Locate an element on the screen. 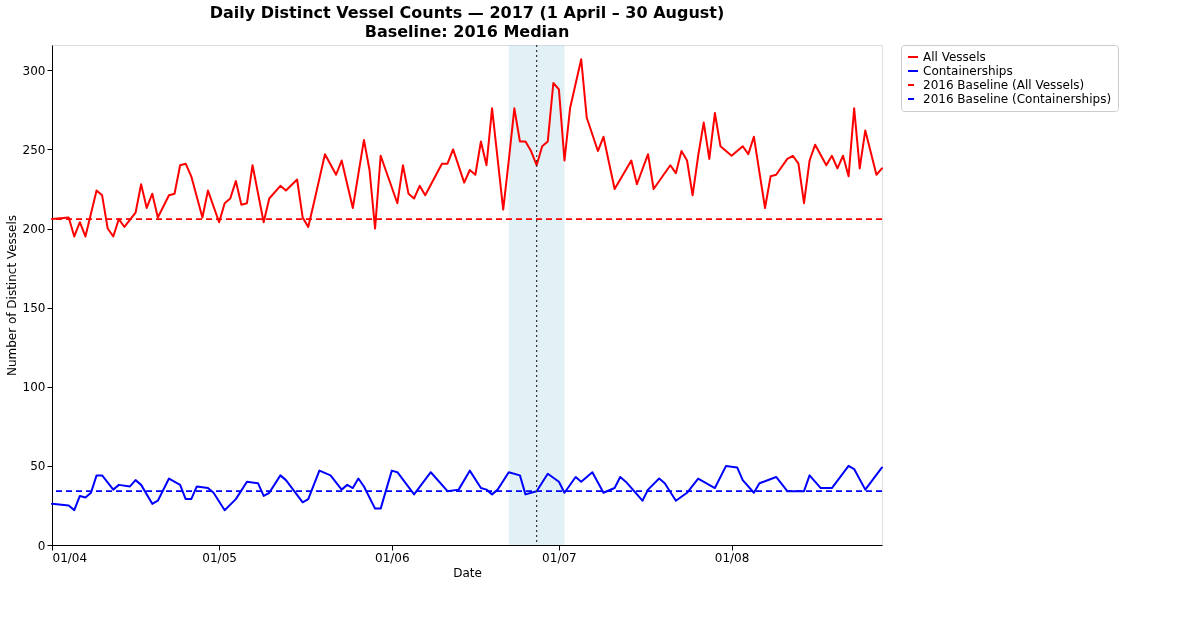 The height and width of the screenshot is (642, 1204). chart-subtitle: Baseline: 2016 Median is located at coordinates (467, 32).